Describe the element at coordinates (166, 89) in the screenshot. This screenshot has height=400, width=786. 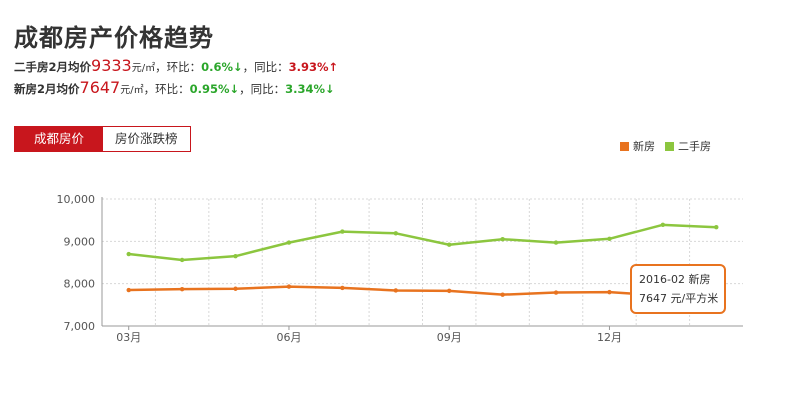
I see `new-house-hb-label: ，环比：` at that location.